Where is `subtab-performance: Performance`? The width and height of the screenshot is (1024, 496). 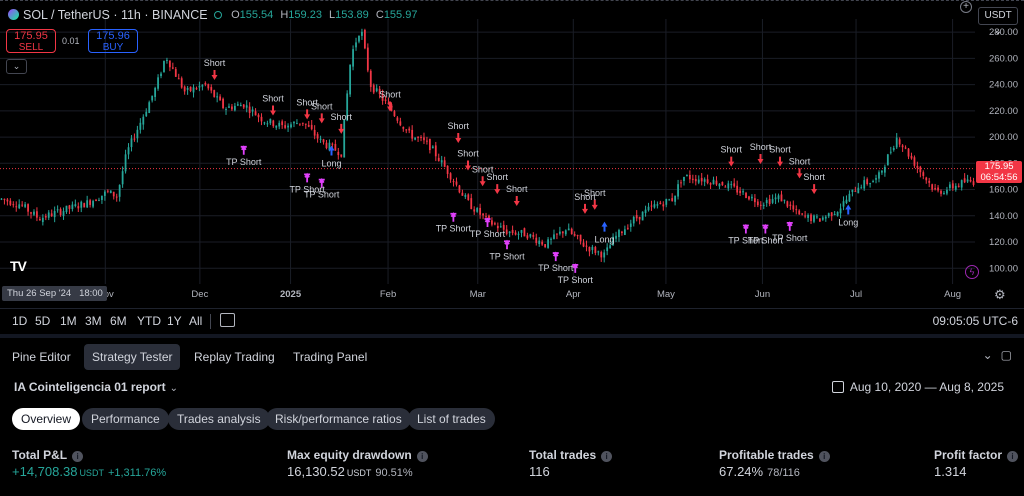 subtab-performance: Performance is located at coordinates (125, 419).